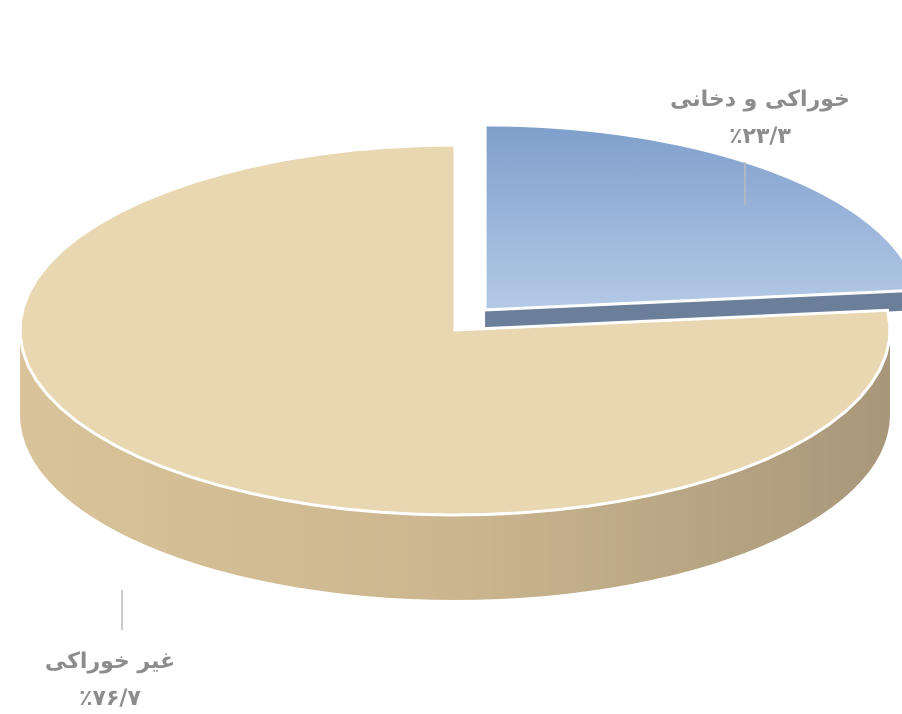 Image resolution: width=902 pixels, height=714 pixels. What do you see at coordinates (760, 99) in the screenshot?
I see `category-label: خوراکی و دخانی` at bounding box center [760, 99].